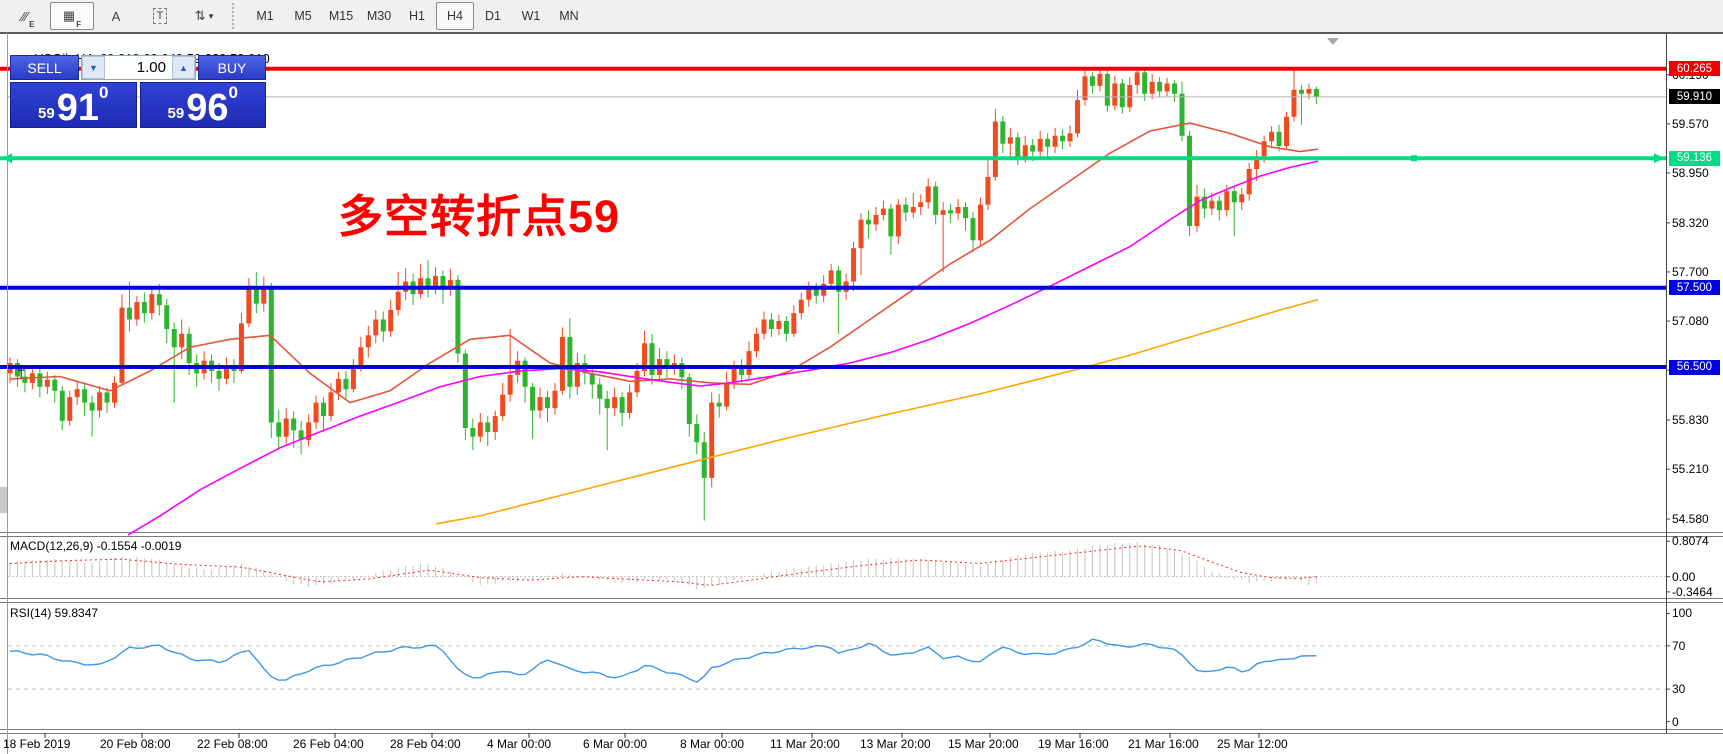 The width and height of the screenshot is (1723, 754). I want to click on price-badge-56.500: 56.500, so click(1694, 367).